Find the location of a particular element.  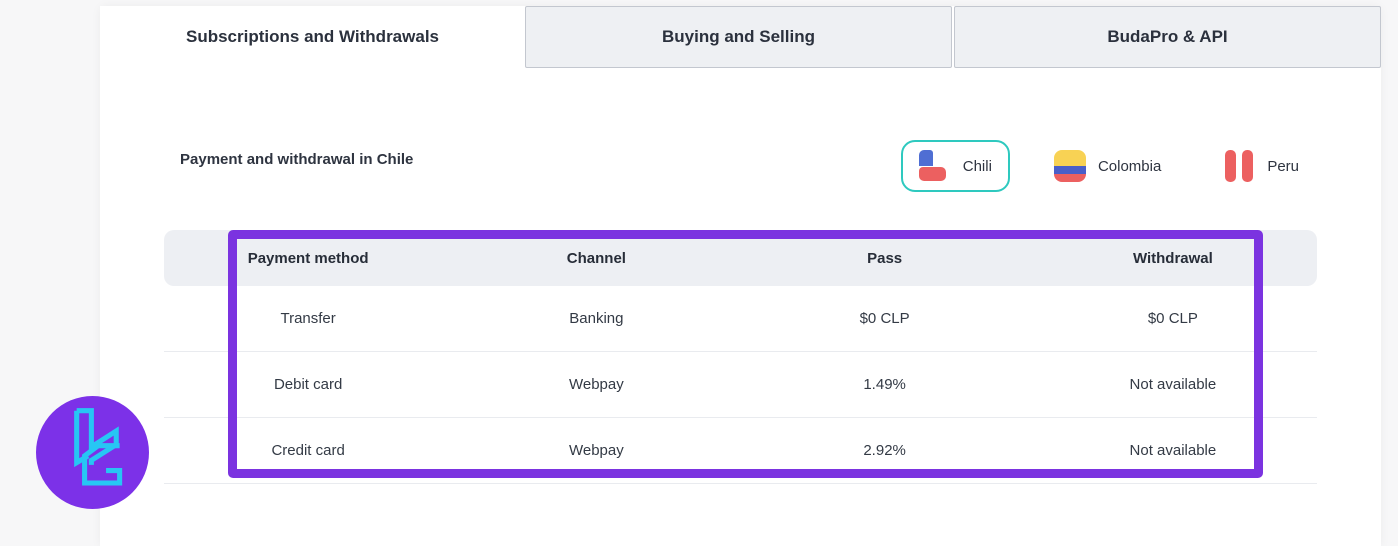

watermark-logo-icon is located at coordinates (92, 452).